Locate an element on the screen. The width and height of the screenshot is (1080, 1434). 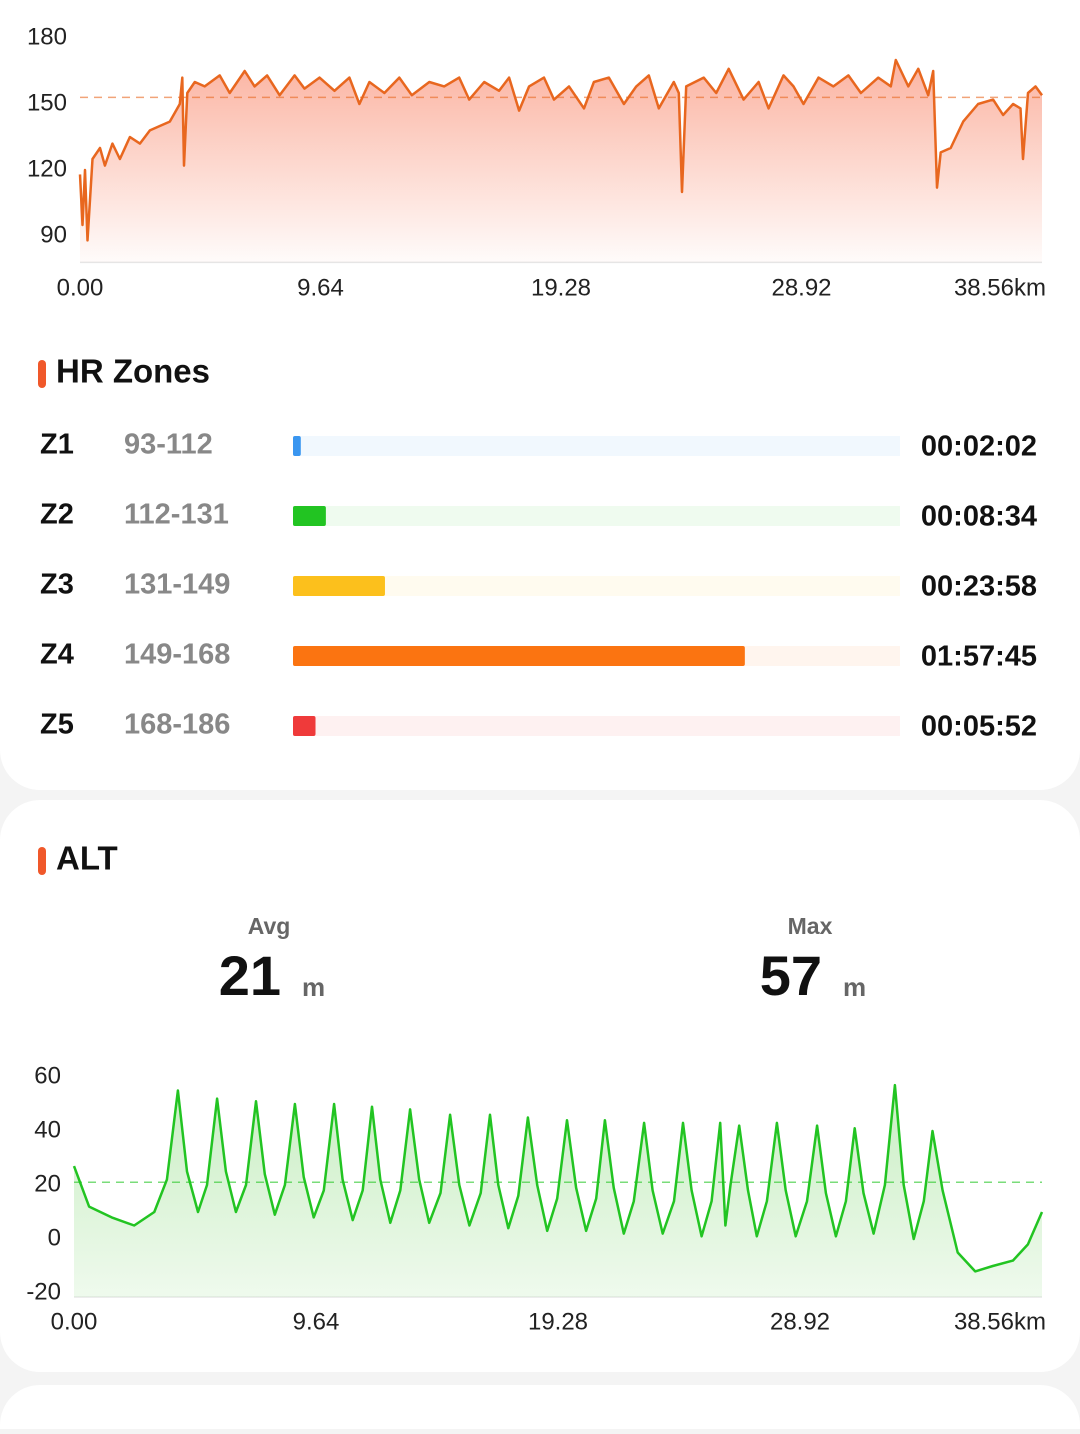
zone-name: Z2 is located at coordinates (57, 515).